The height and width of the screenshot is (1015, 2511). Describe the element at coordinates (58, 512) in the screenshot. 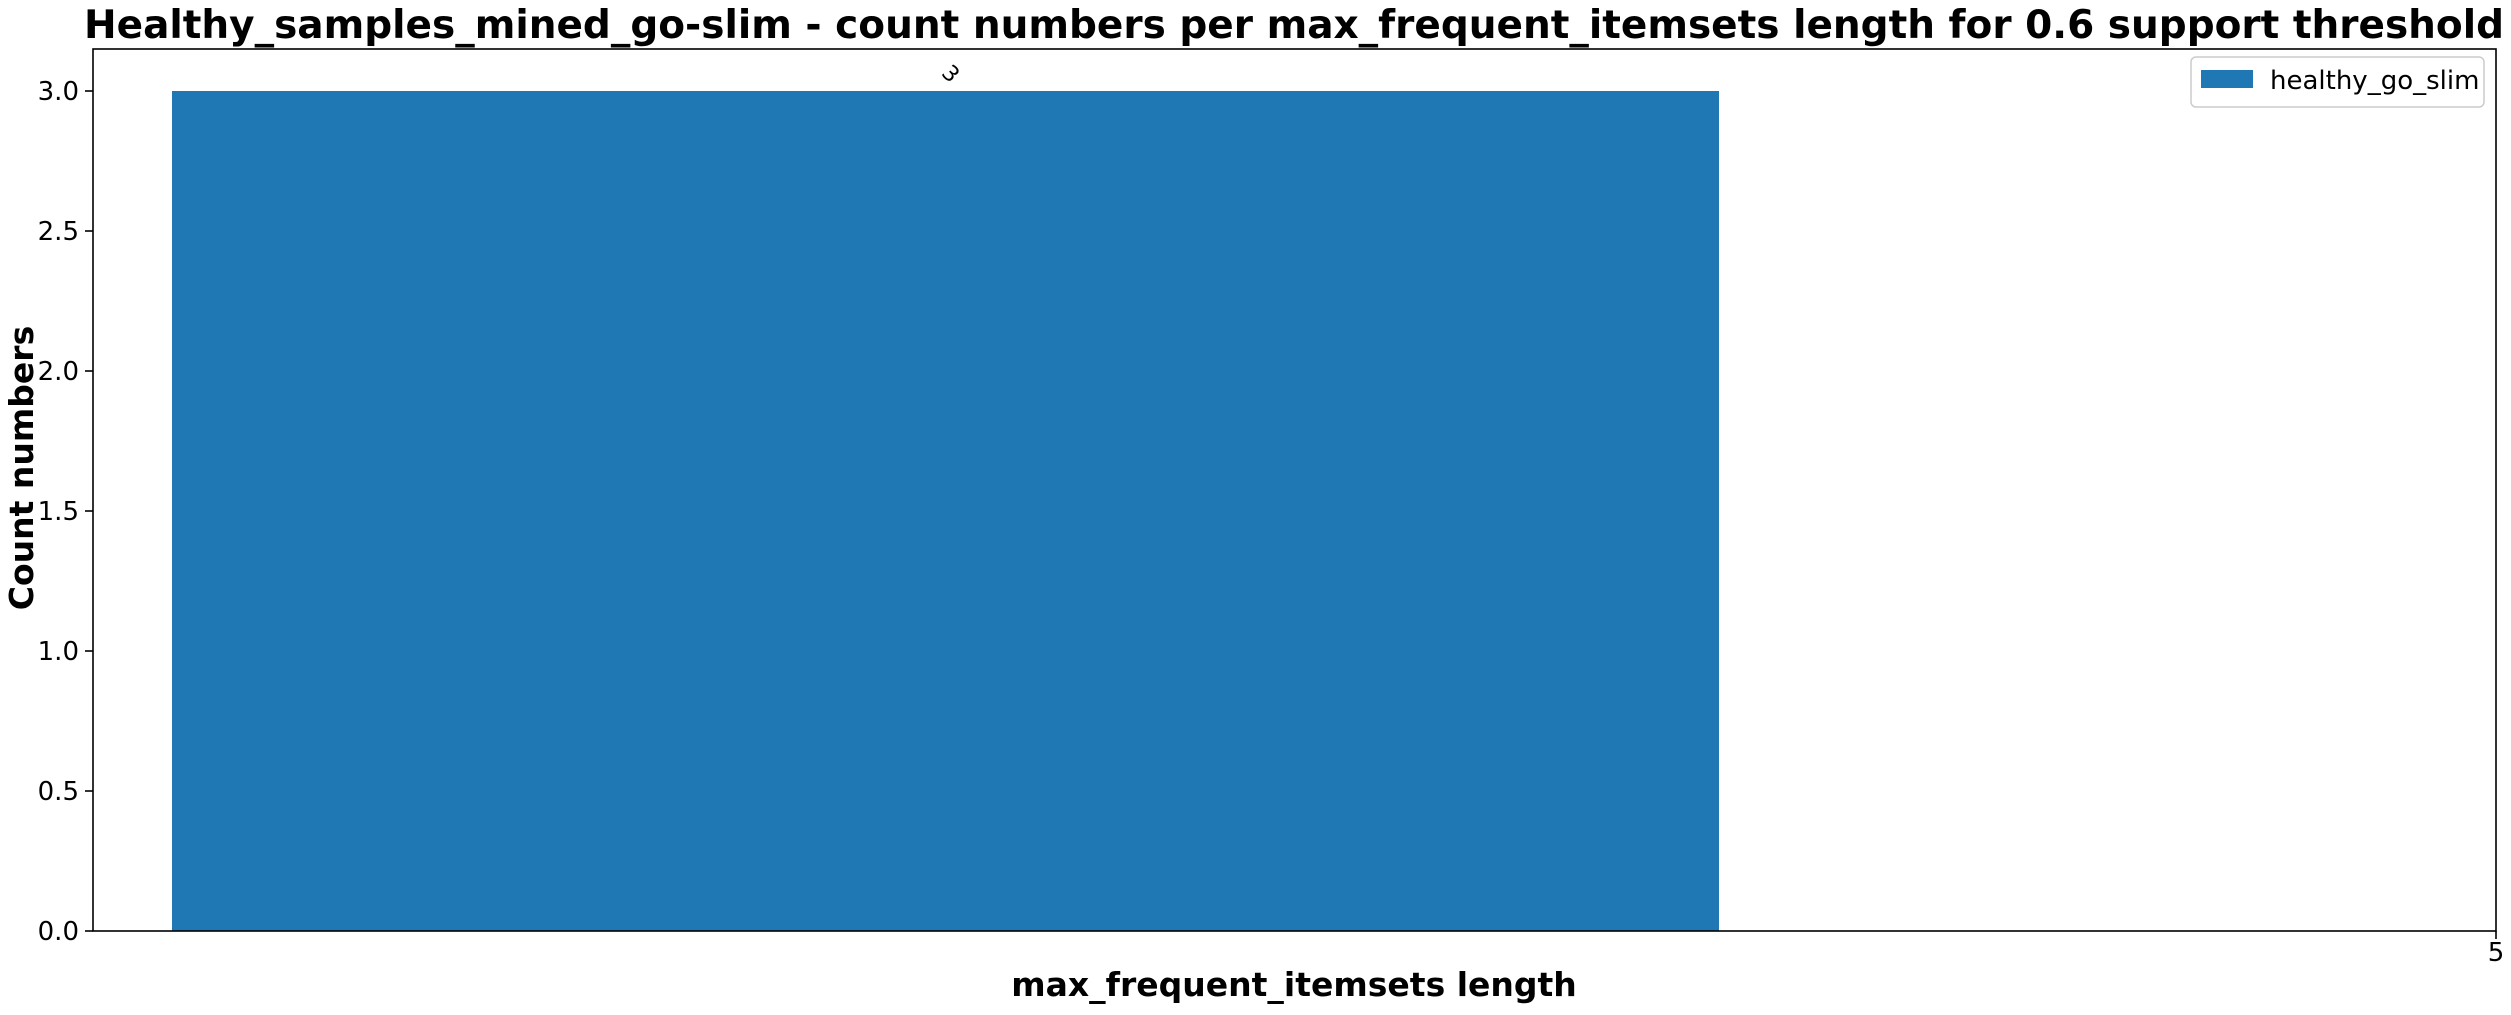

I see `y-tick-label-3: 1.5` at that location.